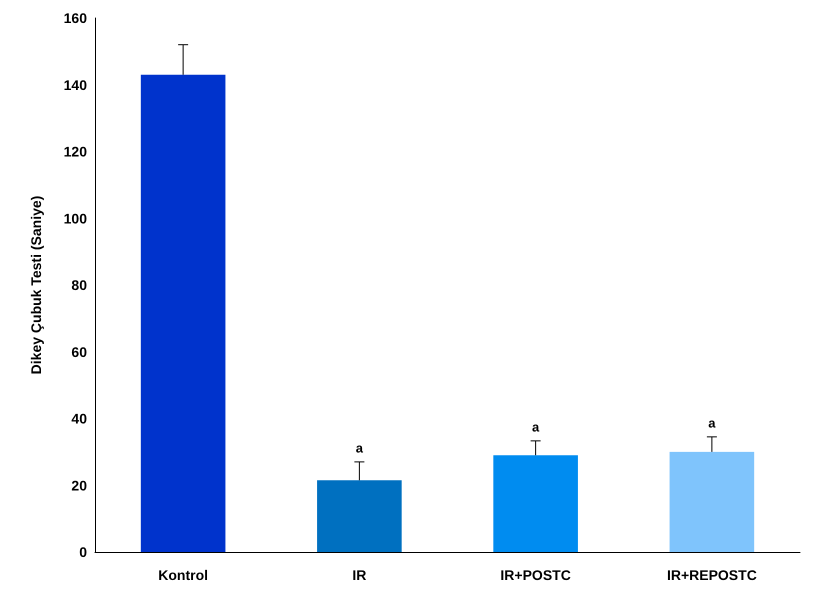 This screenshot has height=599, width=820. What do you see at coordinates (36, 285) in the screenshot?
I see `y-axis-title: Dikey Çubuk Testi (Saniye)` at bounding box center [36, 285].